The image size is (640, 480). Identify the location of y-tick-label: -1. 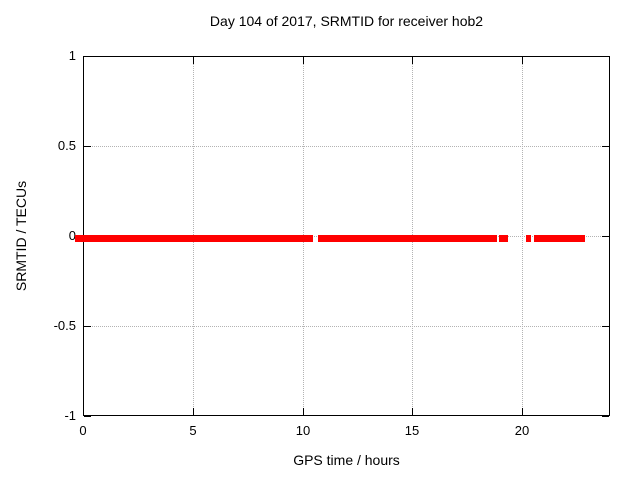
(70, 415).